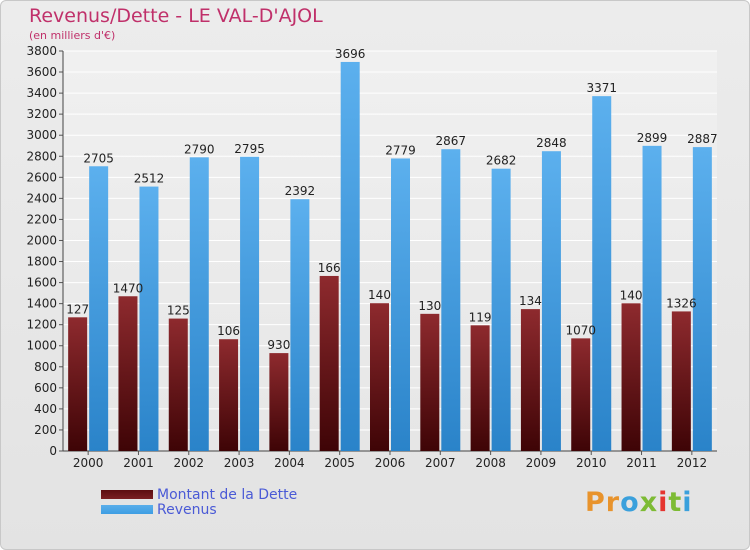 This screenshot has width=750, height=550. What do you see at coordinates (350, 54) in the screenshot?
I see `data-label-revenue: 3696` at bounding box center [350, 54].